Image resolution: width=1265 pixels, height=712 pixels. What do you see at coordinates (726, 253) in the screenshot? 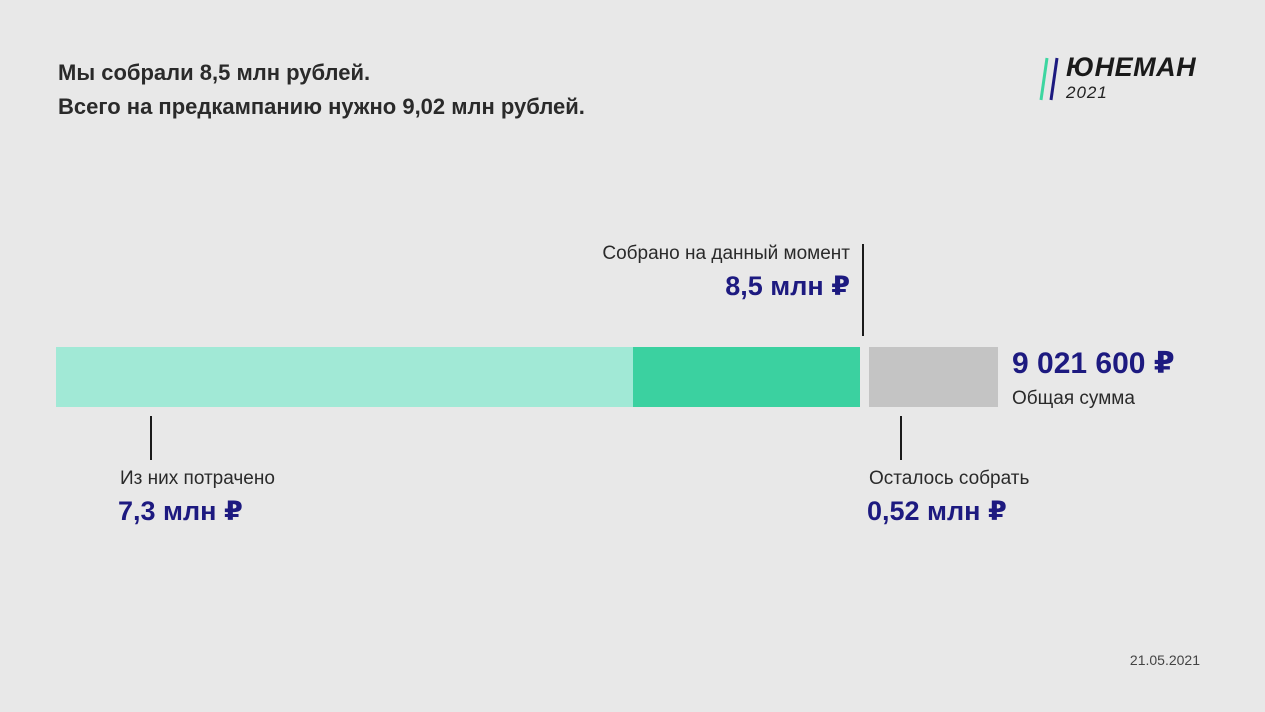
I see `collected-label: Собрано на данный момент` at bounding box center [726, 253].